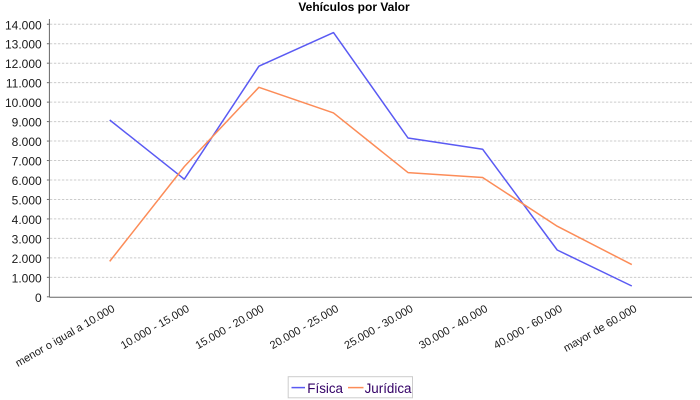 This screenshot has height=400, width=700. Describe the element at coordinates (27, 201) in the screenshot. I see `svg-text: 5.000` at that location.